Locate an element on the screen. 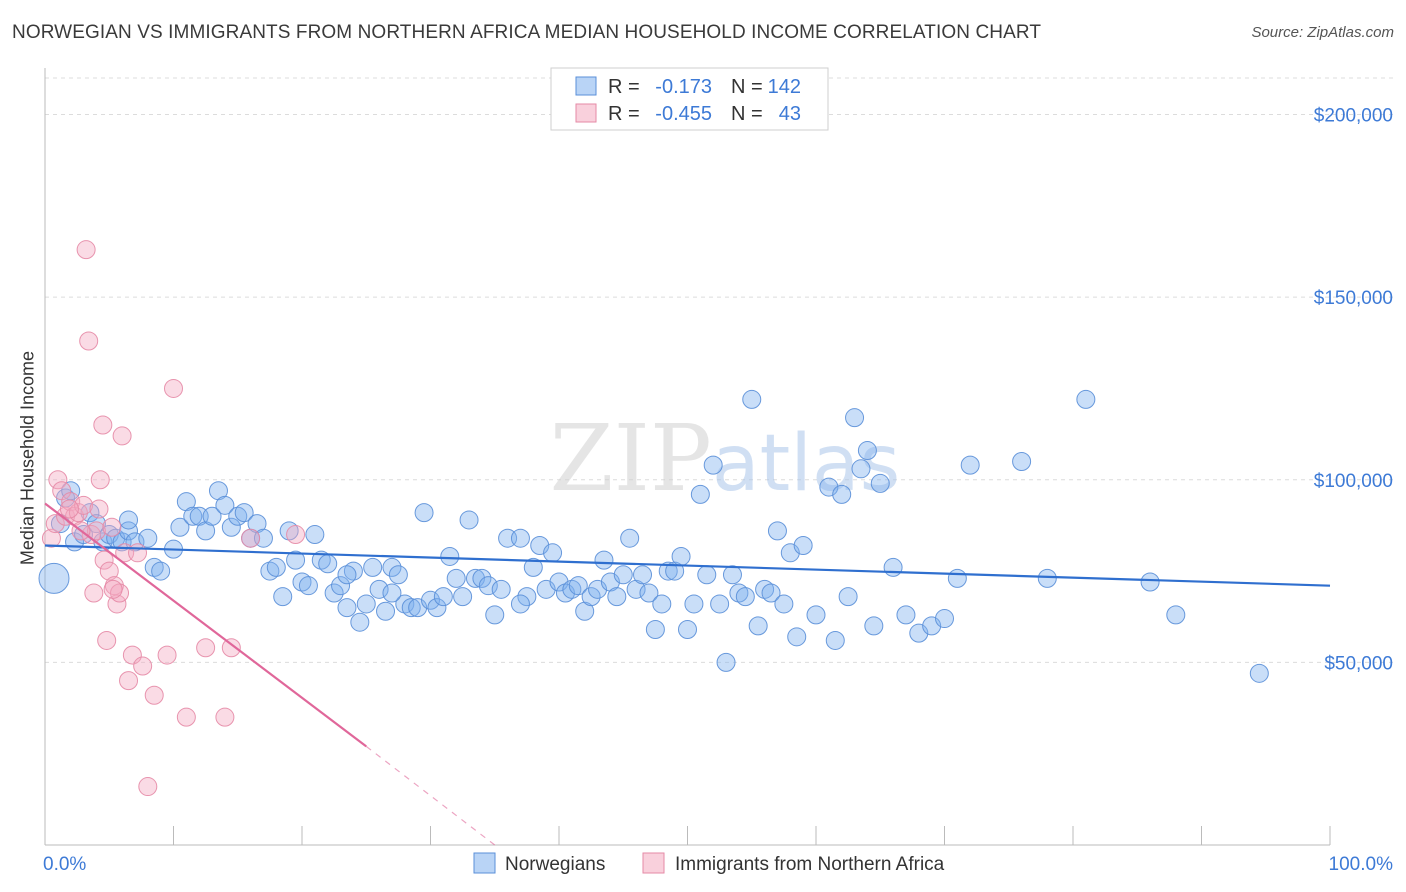 This screenshot has width=1406, height=892. x-tick-label-min: 0.0% is located at coordinates (64, 864).